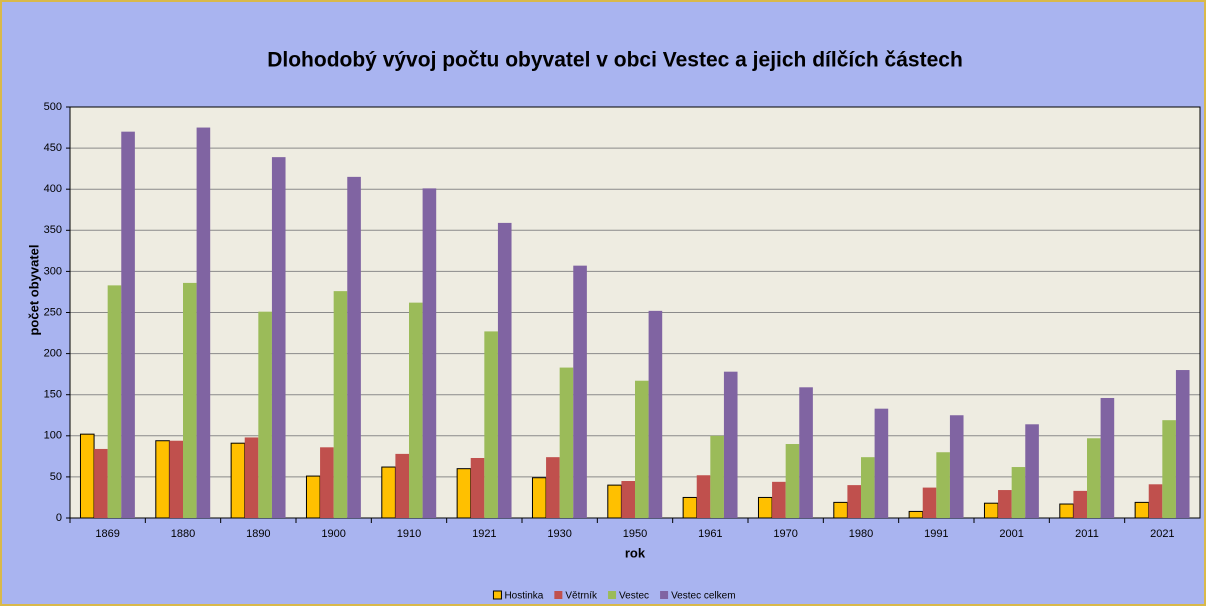 The height and width of the screenshot is (606, 1206). Describe the element at coordinates (53, 312) in the screenshot. I see `y-tick-label: 250` at that location.